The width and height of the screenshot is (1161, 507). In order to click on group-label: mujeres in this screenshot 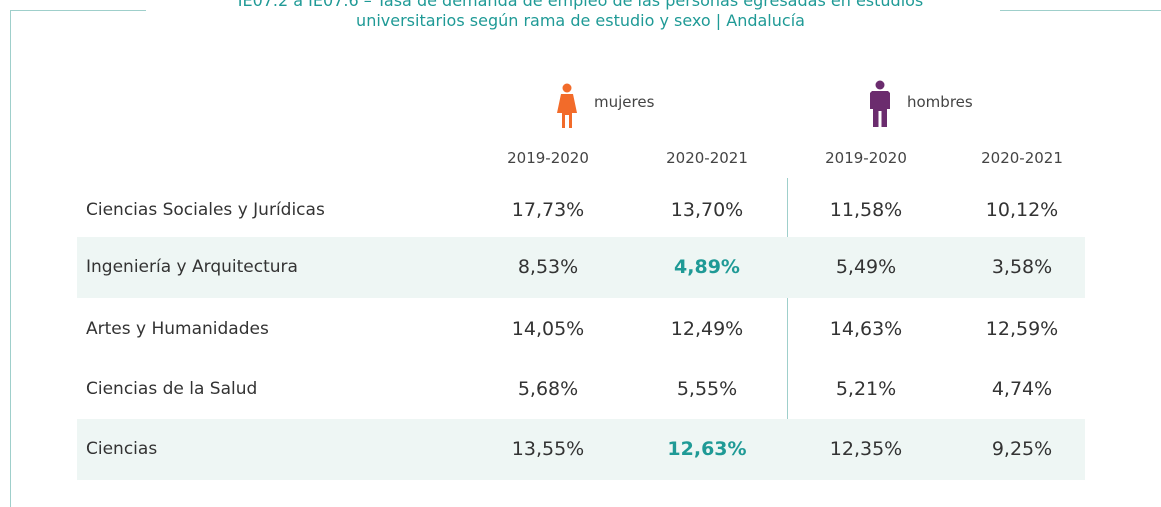, I will do `click(624, 102)`.